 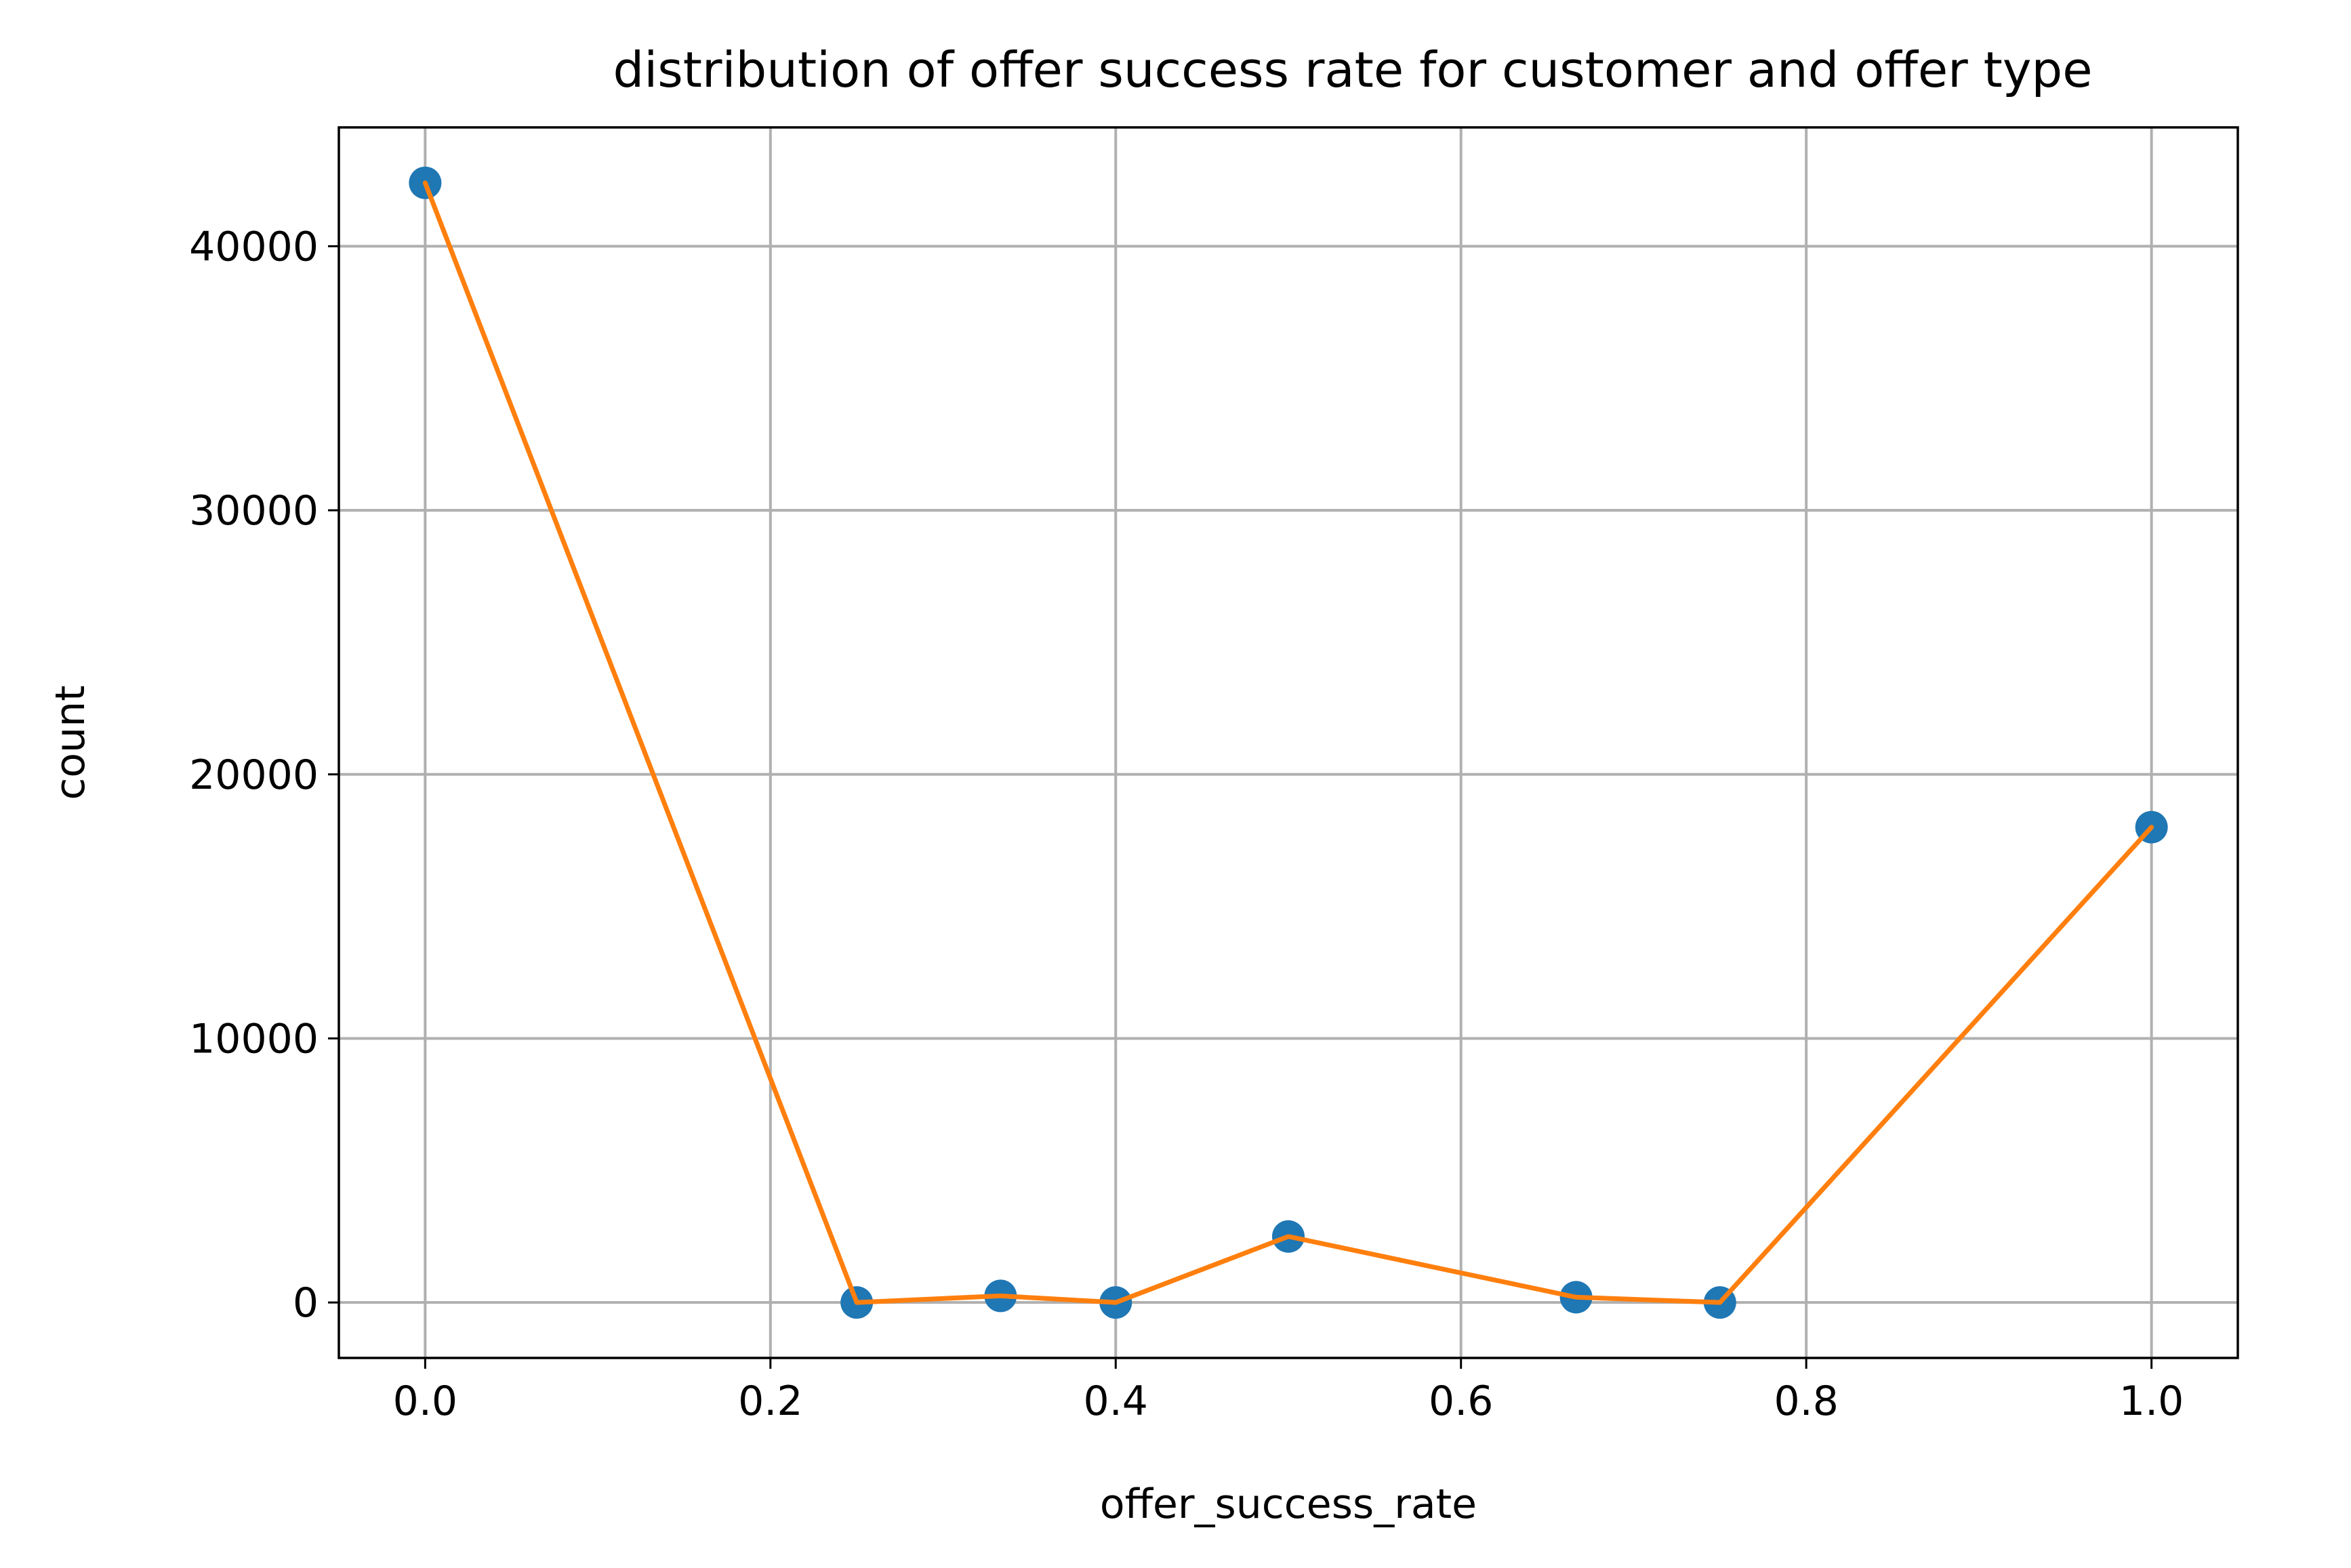 What do you see at coordinates (1116, 1401) in the screenshot?
I see `x-tick-label: 0.4` at bounding box center [1116, 1401].